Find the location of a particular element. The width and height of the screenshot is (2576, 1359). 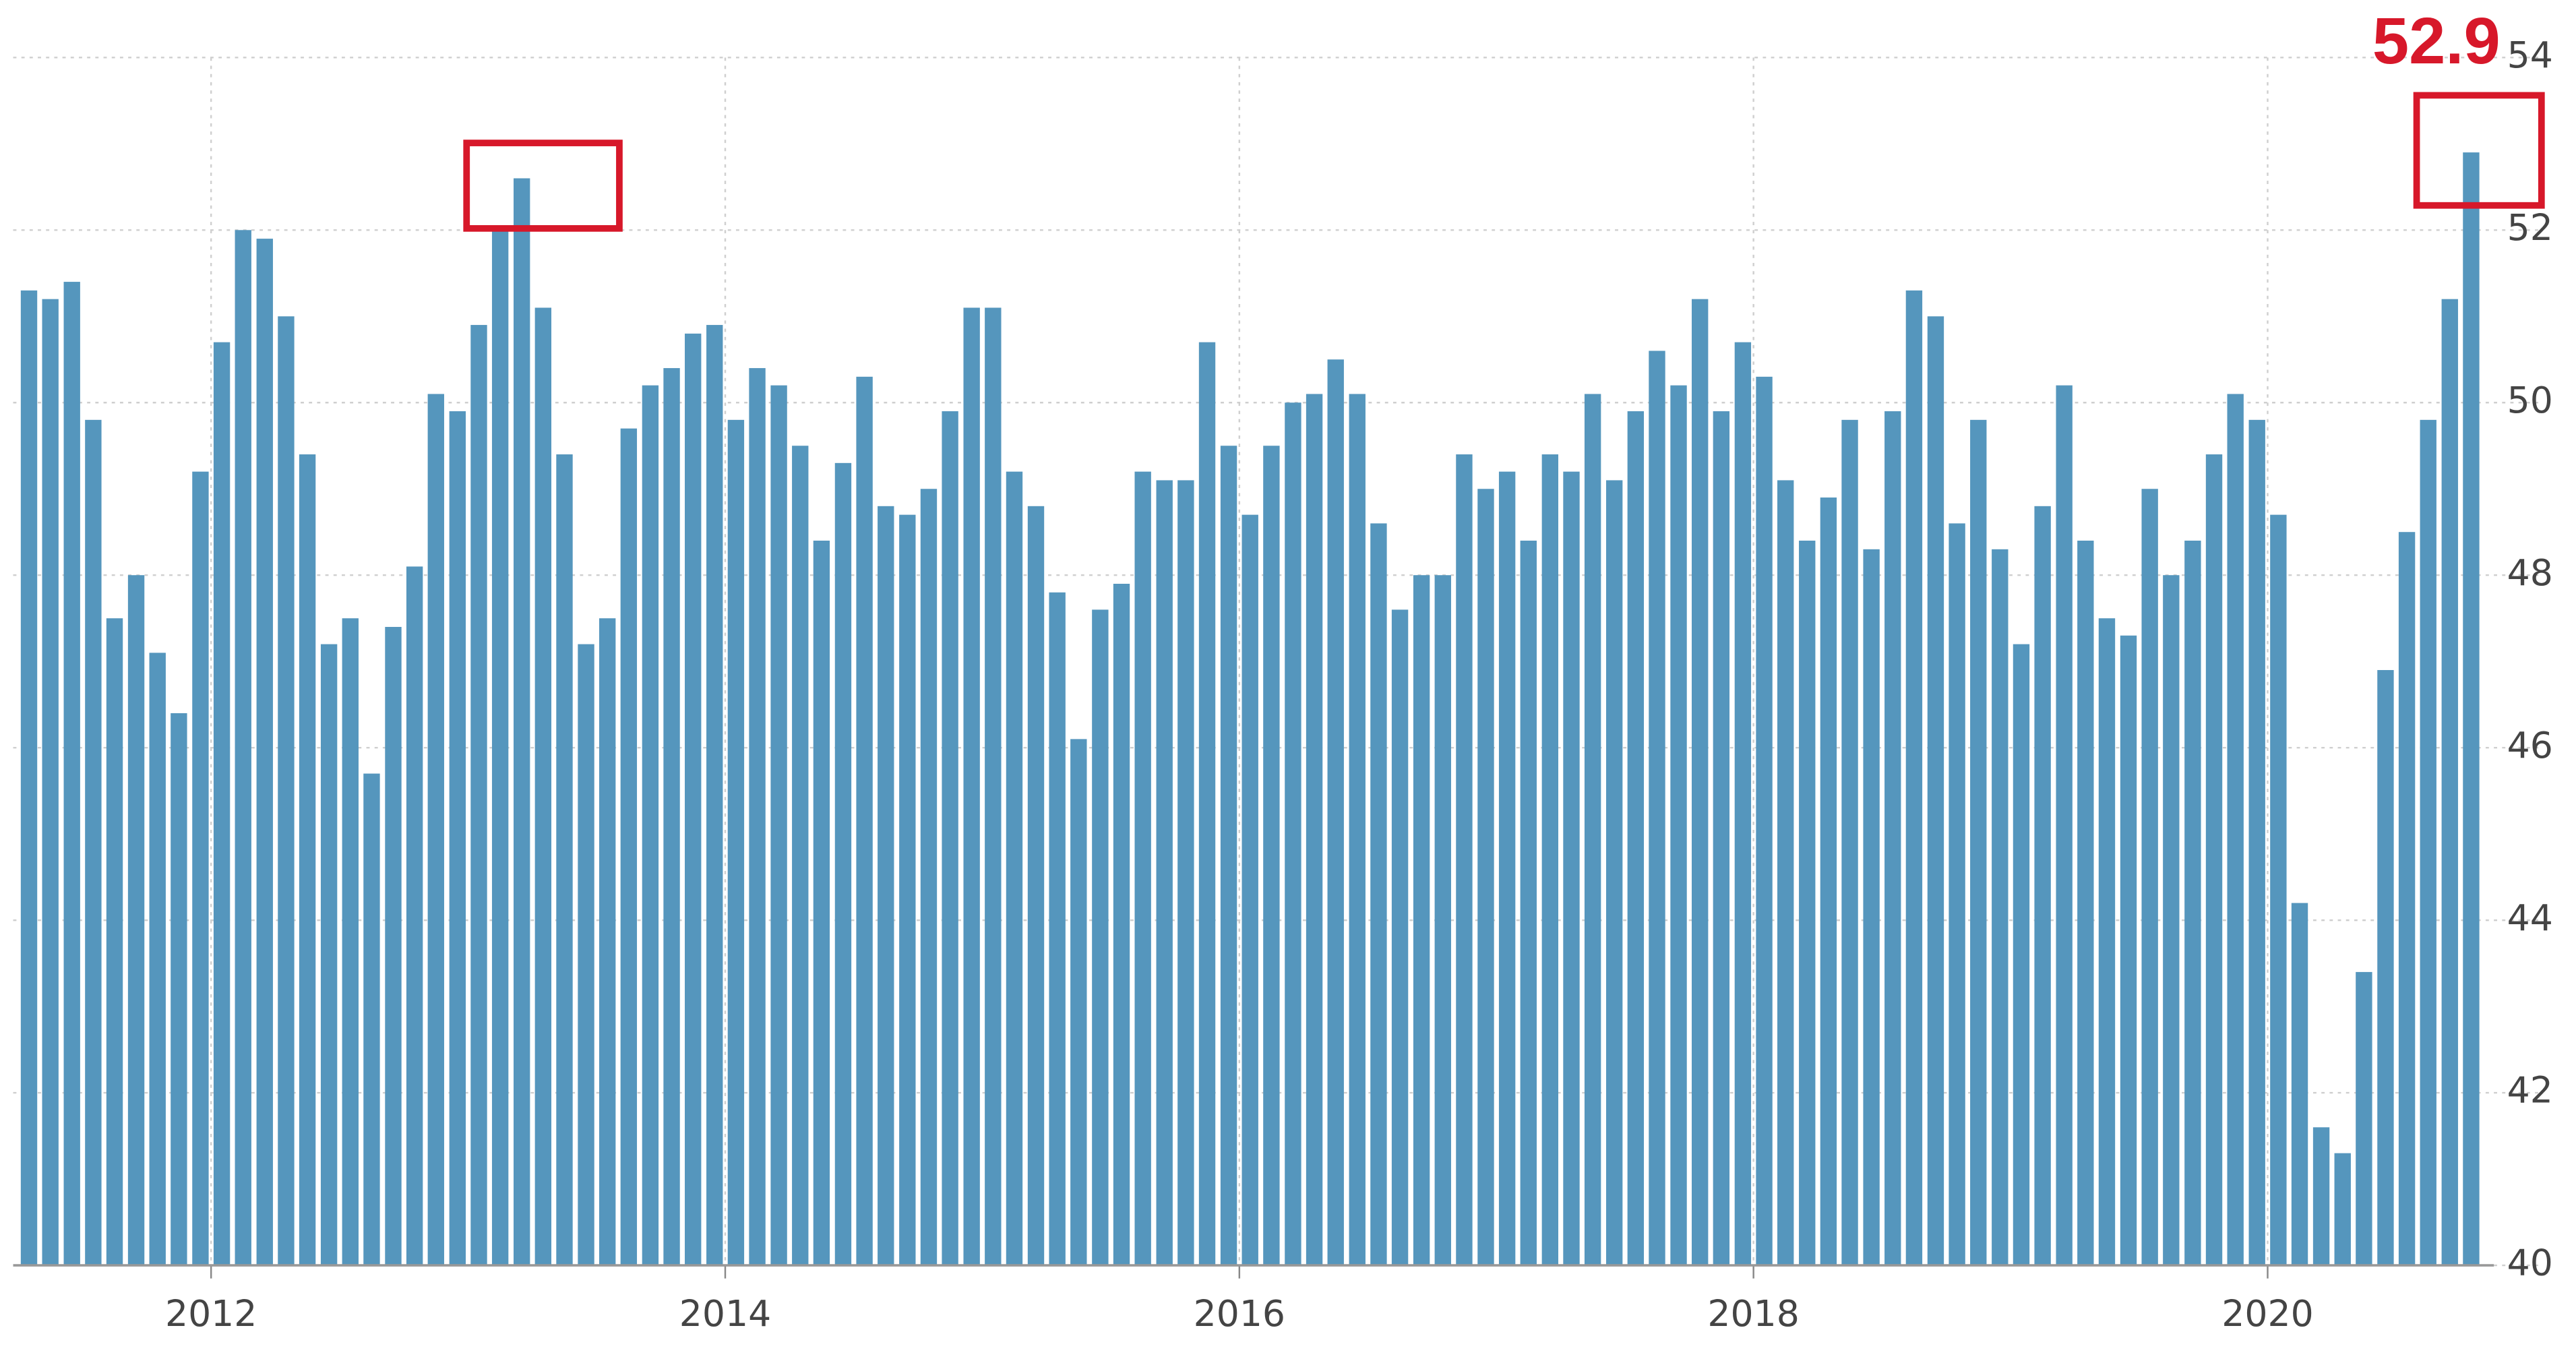

x-tick-label: 2014 is located at coordinates (725, 1314).